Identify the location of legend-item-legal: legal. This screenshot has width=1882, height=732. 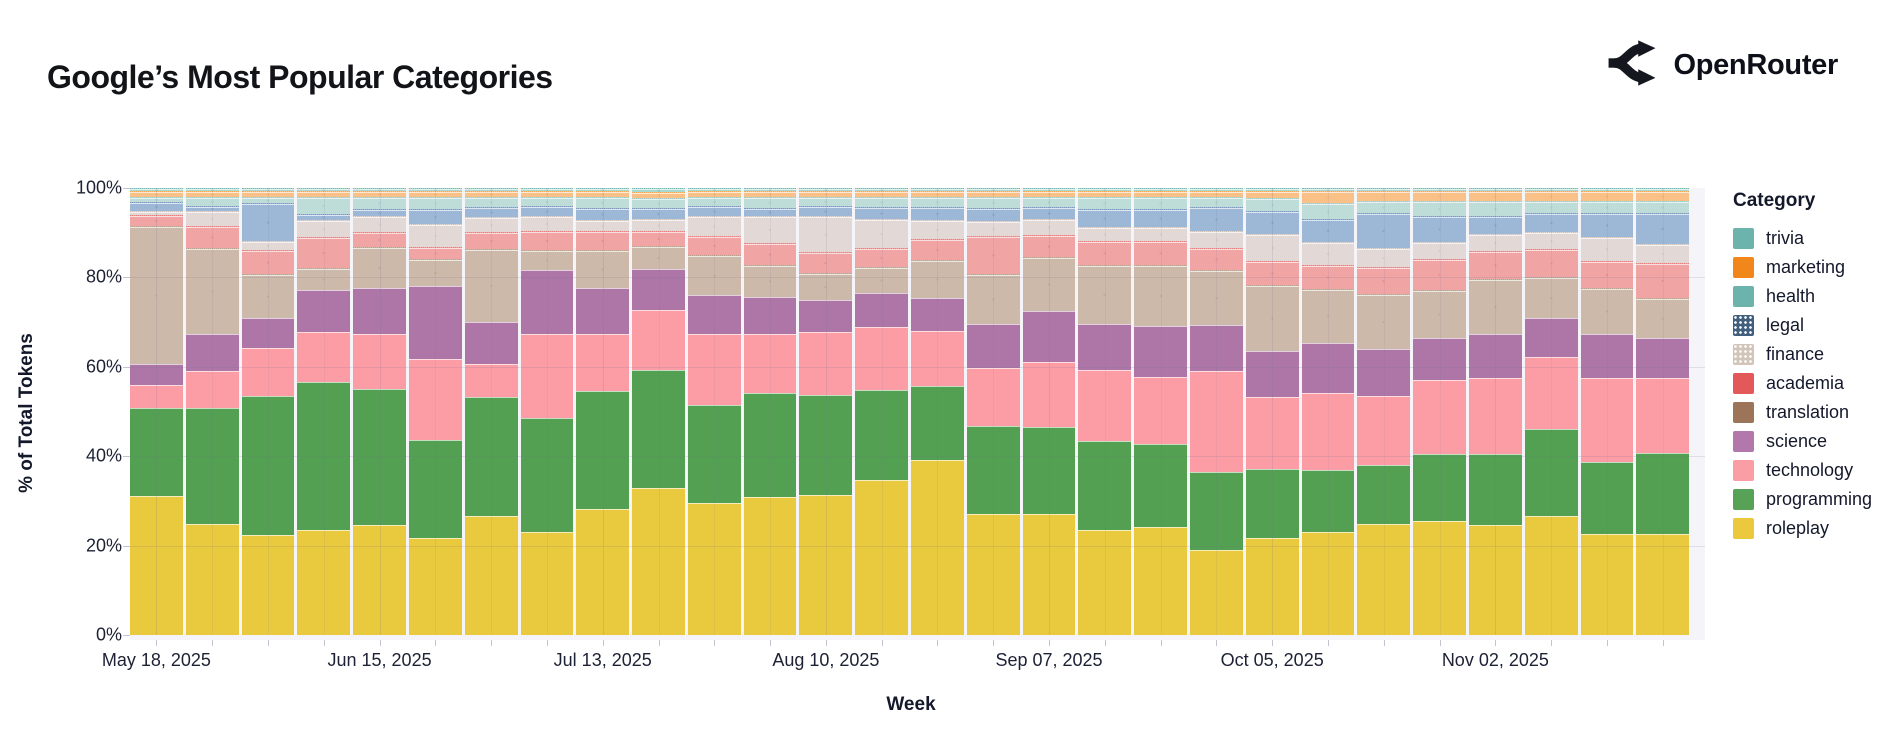
(1805, 325).